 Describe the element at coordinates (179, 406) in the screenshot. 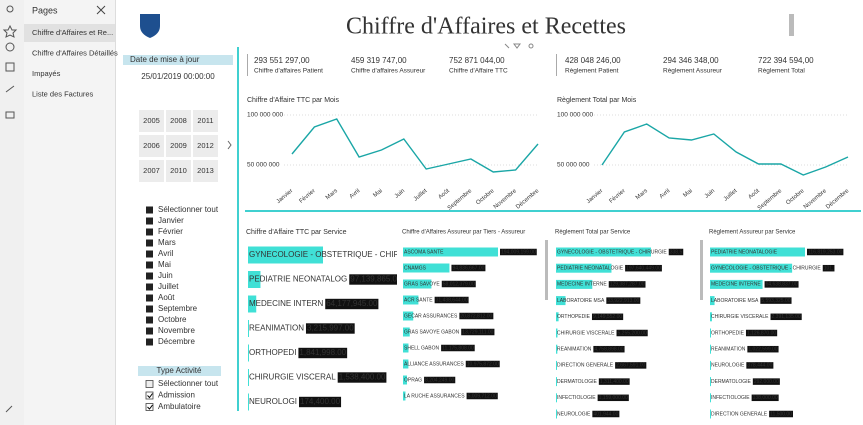

I see `activity-option: Ambulatoire` at that location.